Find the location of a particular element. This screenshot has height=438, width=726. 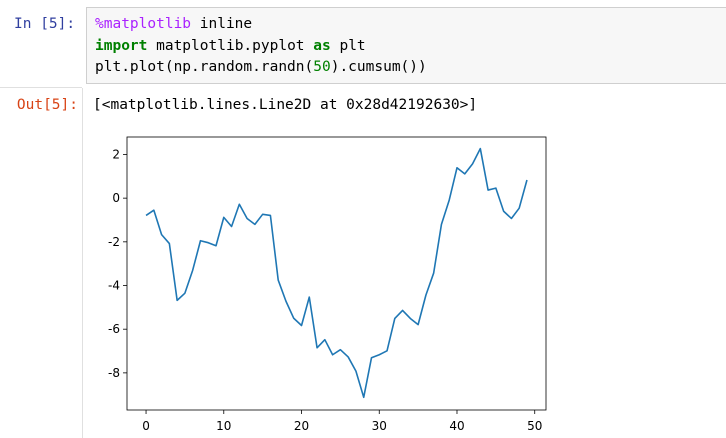

code-token: as is located at coordinates (322, 46).